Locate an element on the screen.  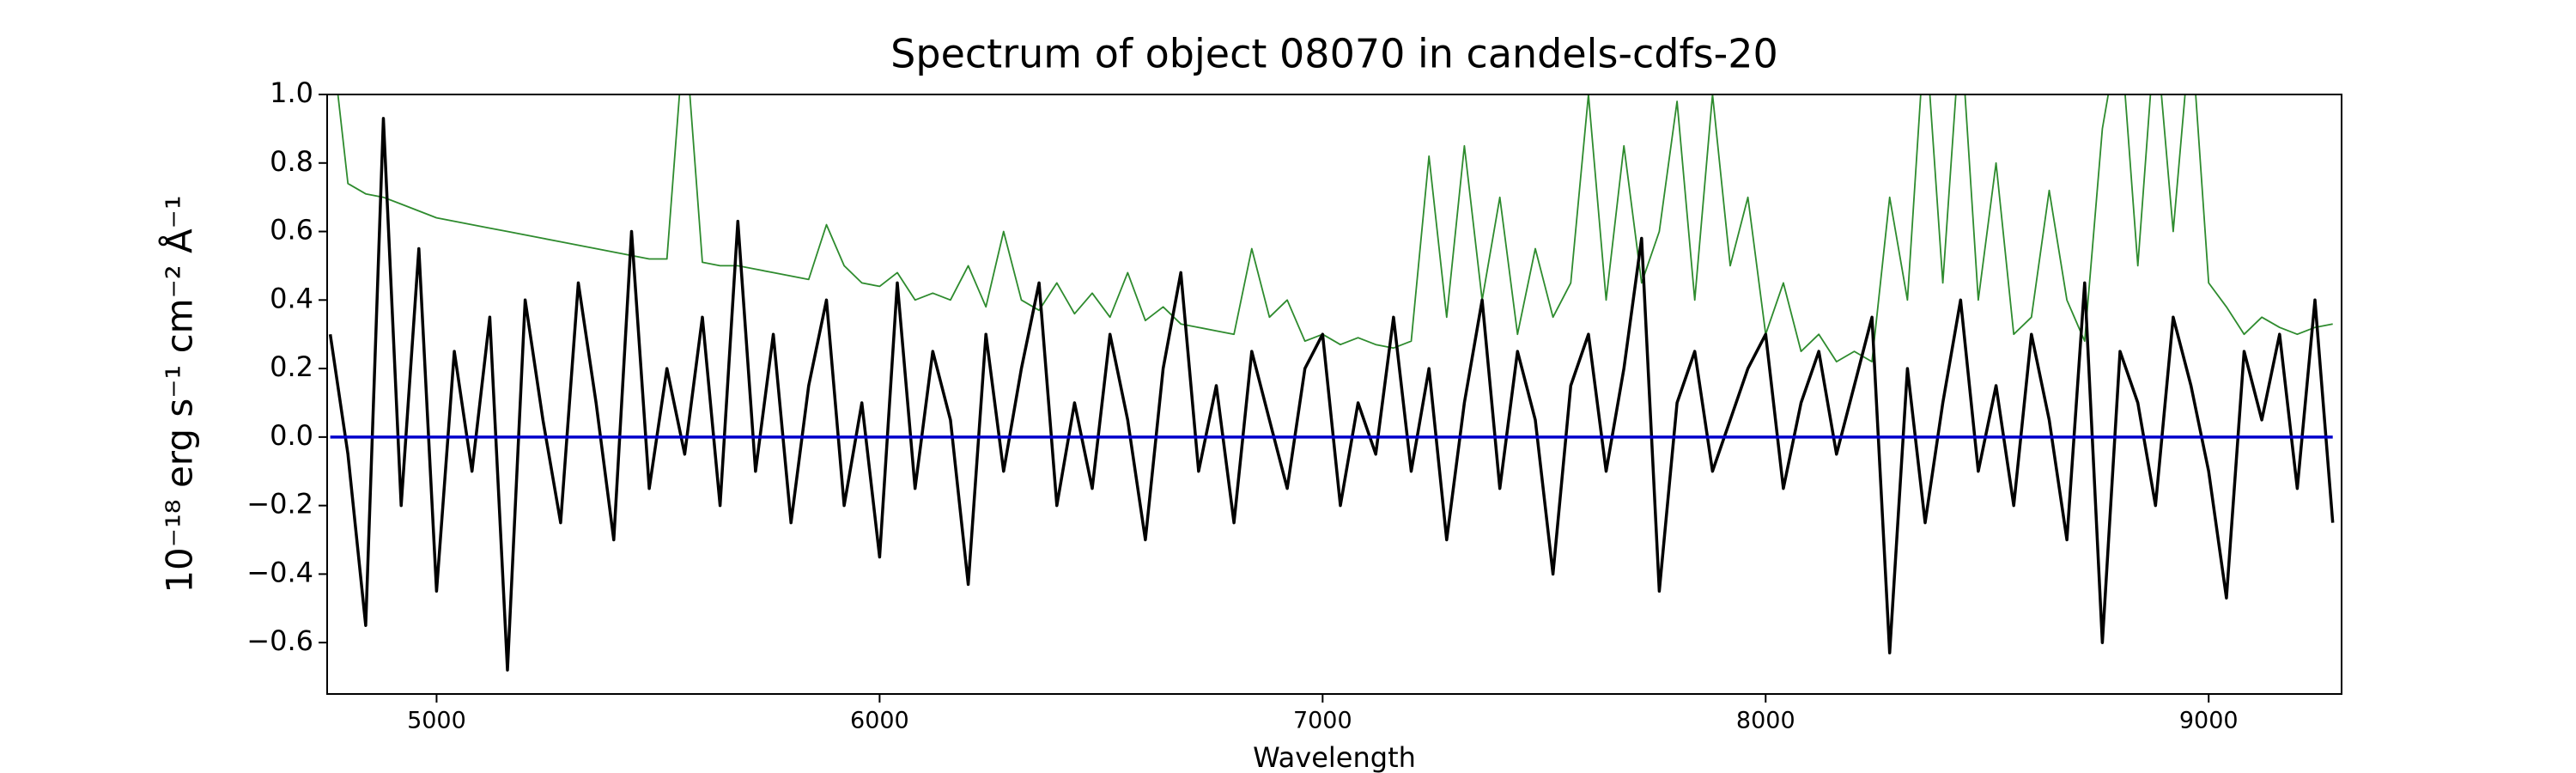
y-axis-label: 10⁻¹⁸ erg s⁻¹ cm⁻² Å⁻¹ is located at coordinates (180, 394).